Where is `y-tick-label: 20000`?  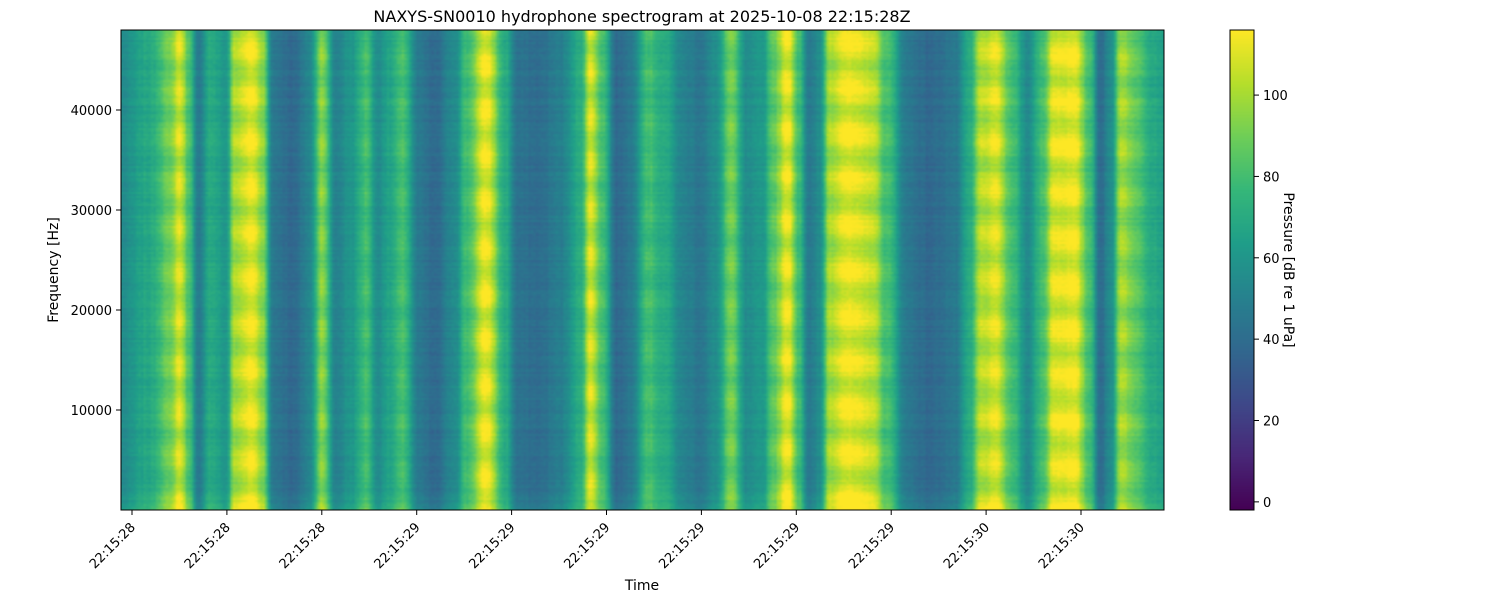
y-tick-label: 20000 is located at coordinates (91, 311).